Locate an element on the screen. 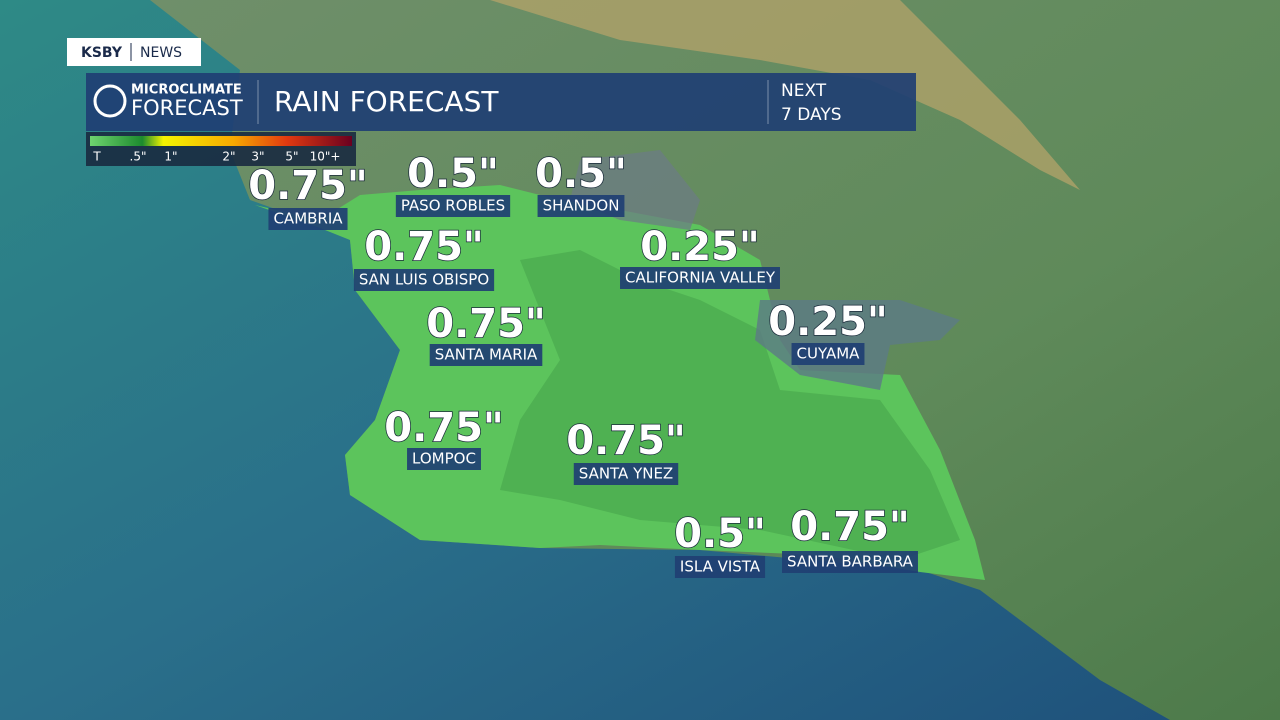 Image resolution: width=1280 pixels, height=720 pixels. period-top: NEXT is located at coordinates (804, 91).